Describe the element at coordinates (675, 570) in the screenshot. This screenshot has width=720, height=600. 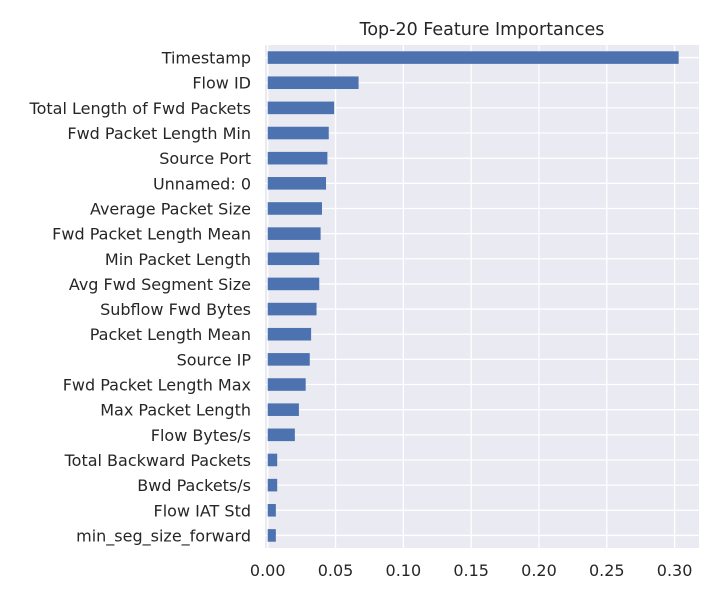
I see `x-tick-label: 0.30` at that location.